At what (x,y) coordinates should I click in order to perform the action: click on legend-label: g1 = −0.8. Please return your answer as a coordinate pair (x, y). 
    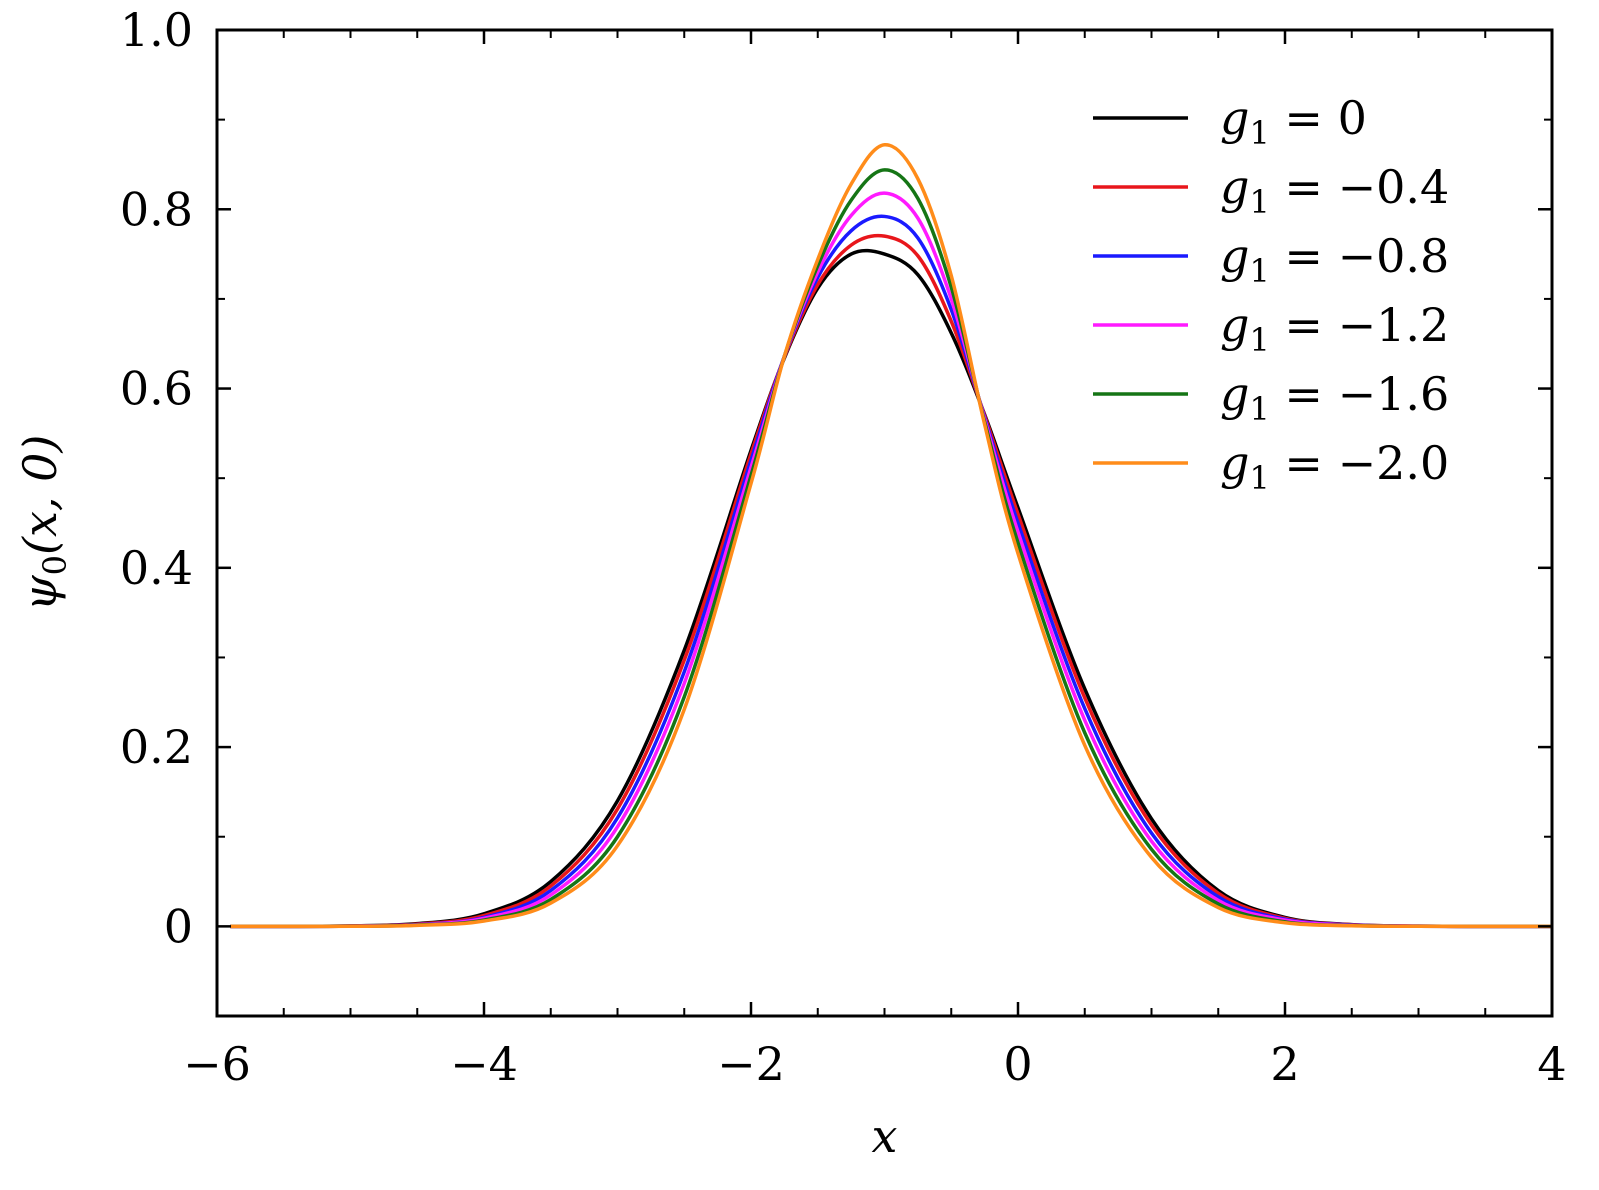
    Looking at the image, I should click on (1334, 259).